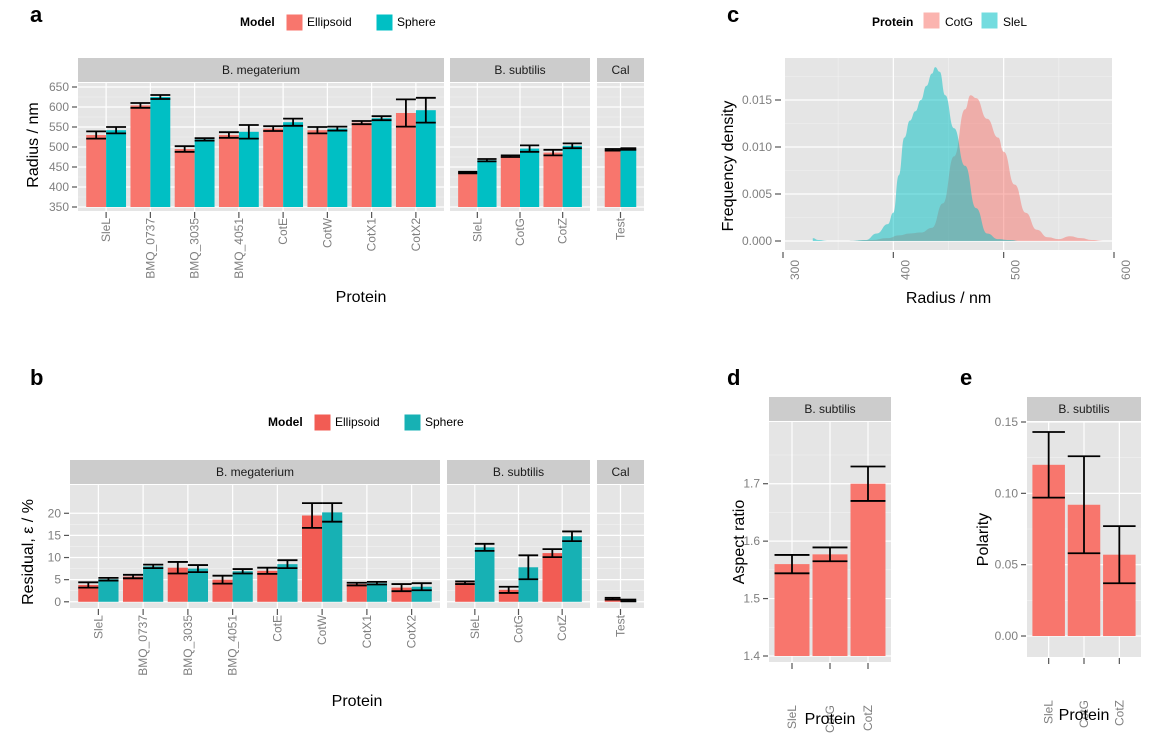  I want to click on y-axis-title: Residual, ε / %, so click(28, 552).